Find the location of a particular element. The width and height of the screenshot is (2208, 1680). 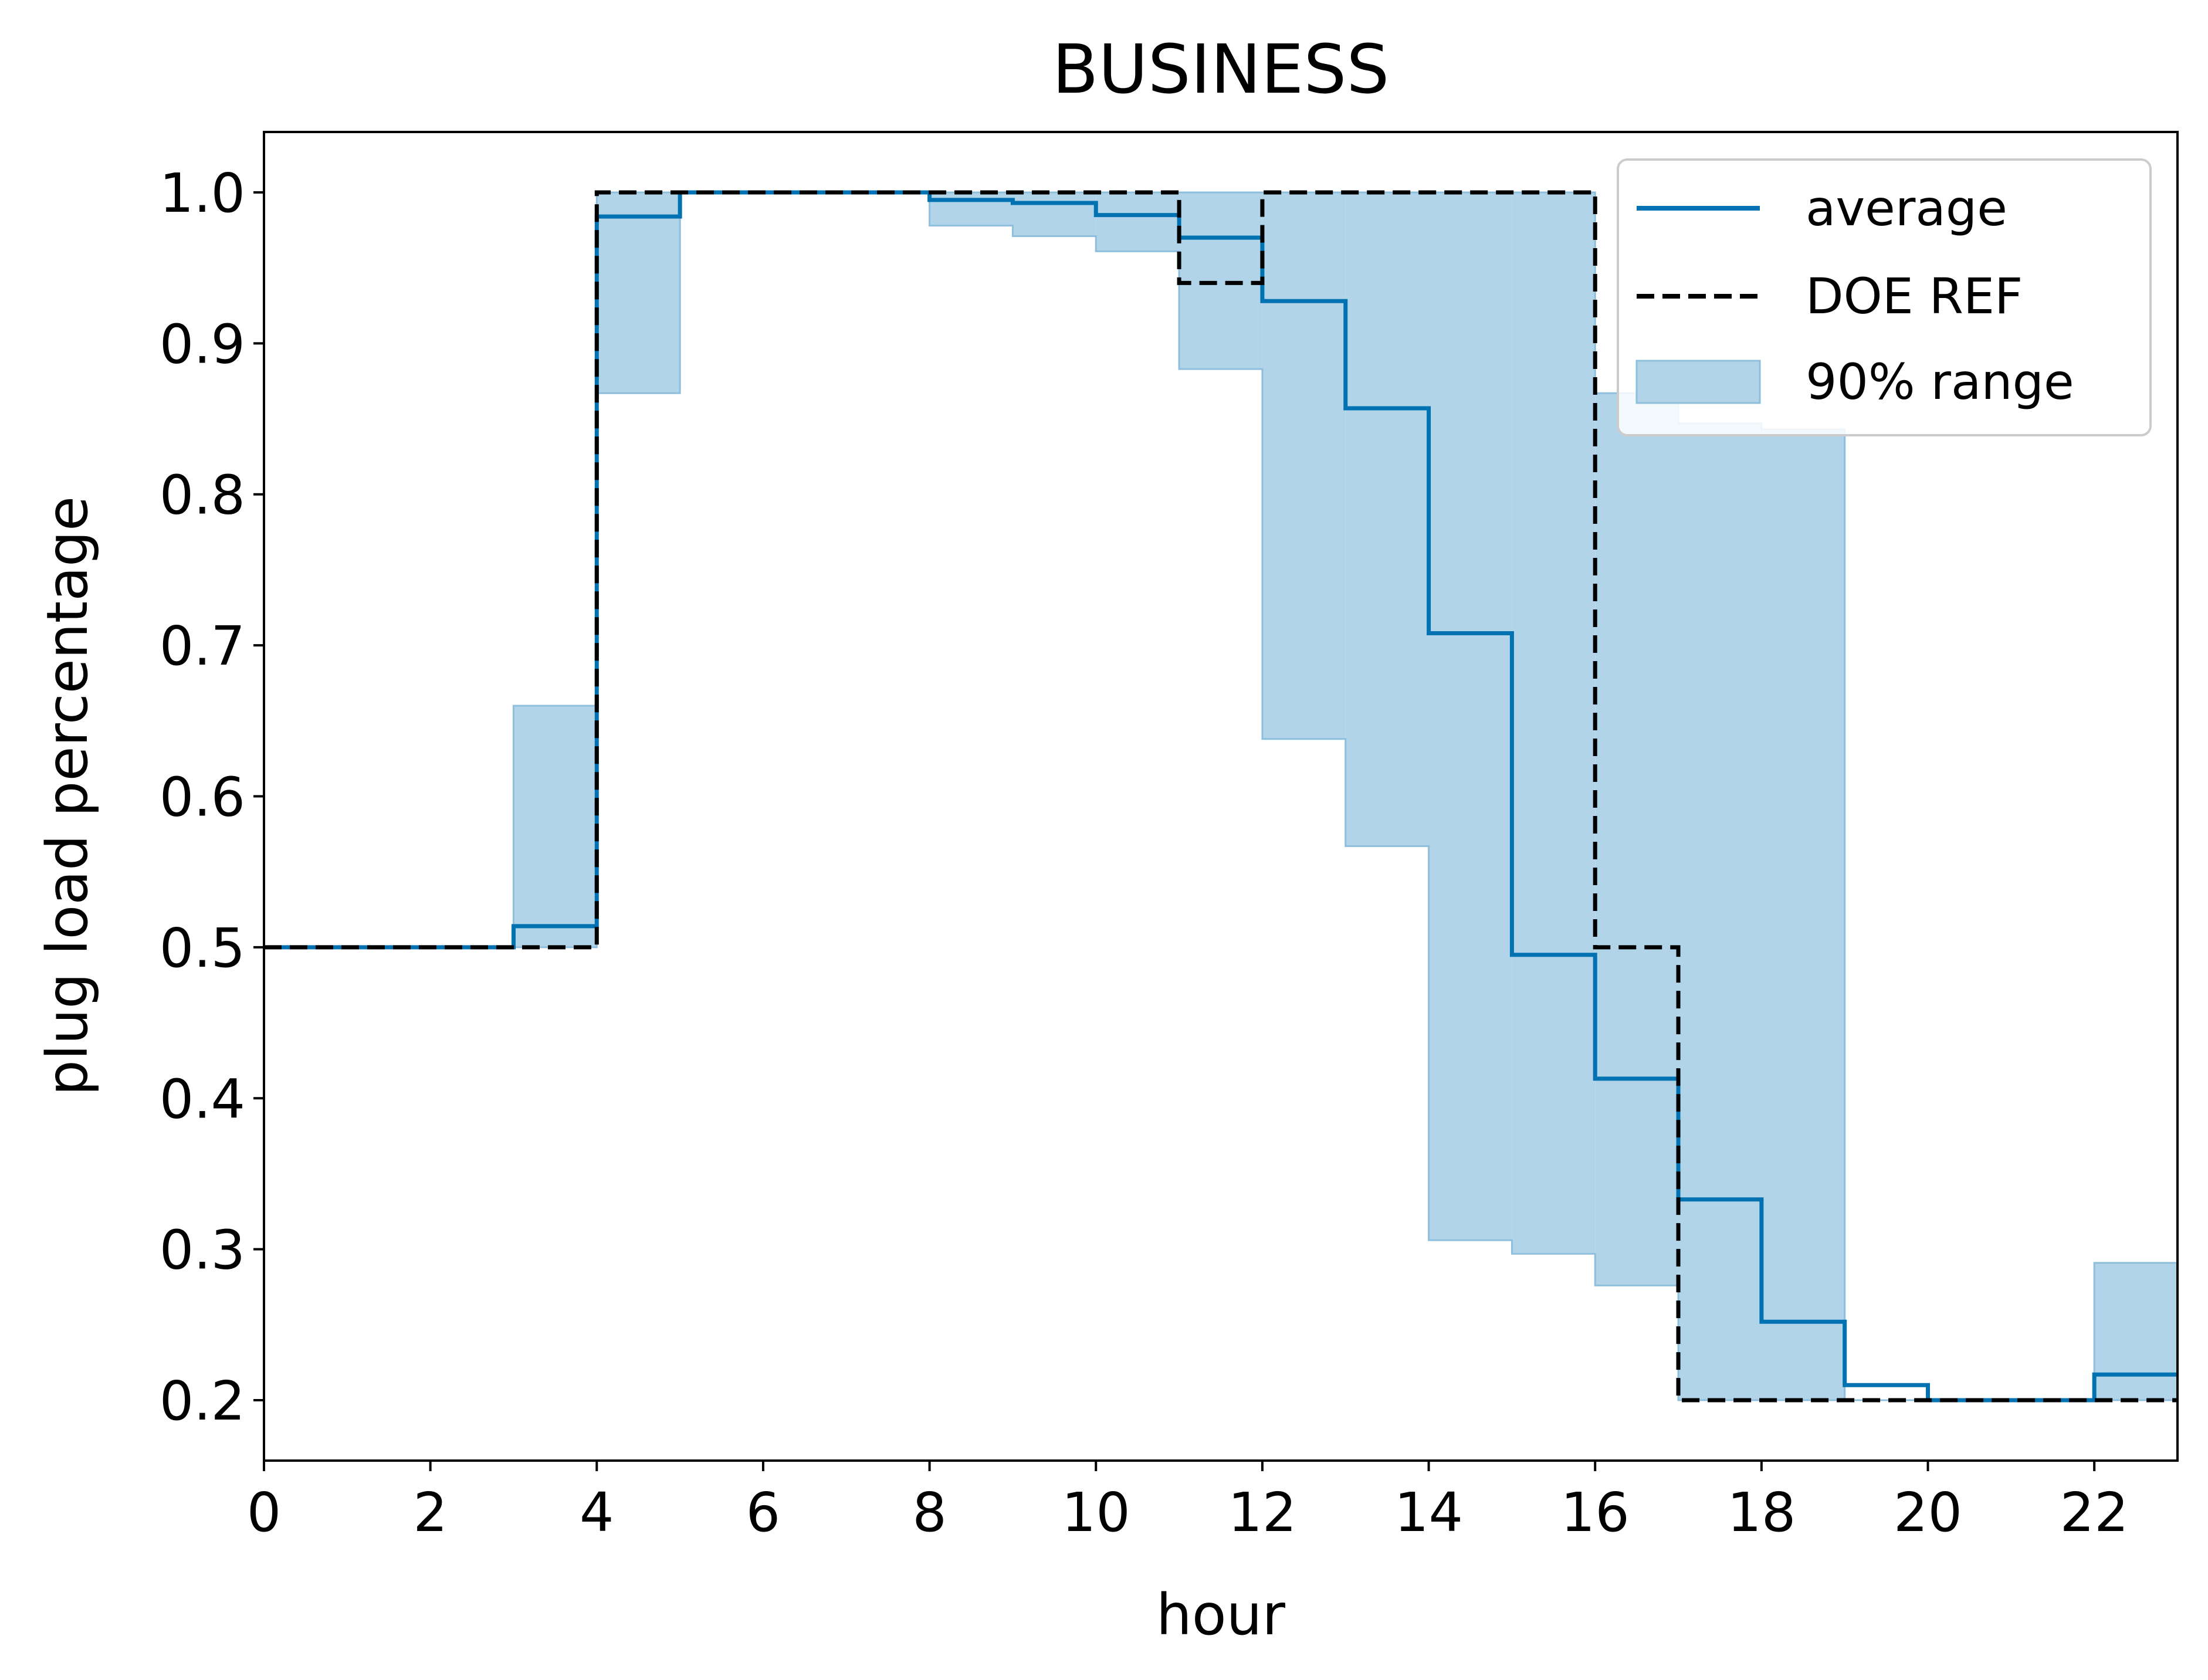

y-tick-label: 0.3 is located at coordinates (202, 1250).